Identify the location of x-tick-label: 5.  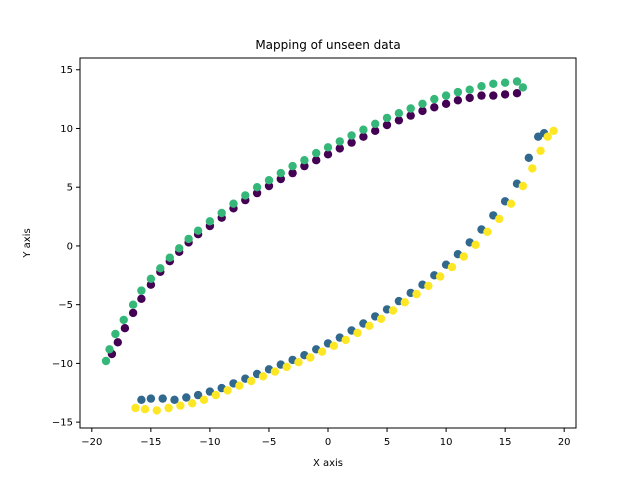
(387, 442).